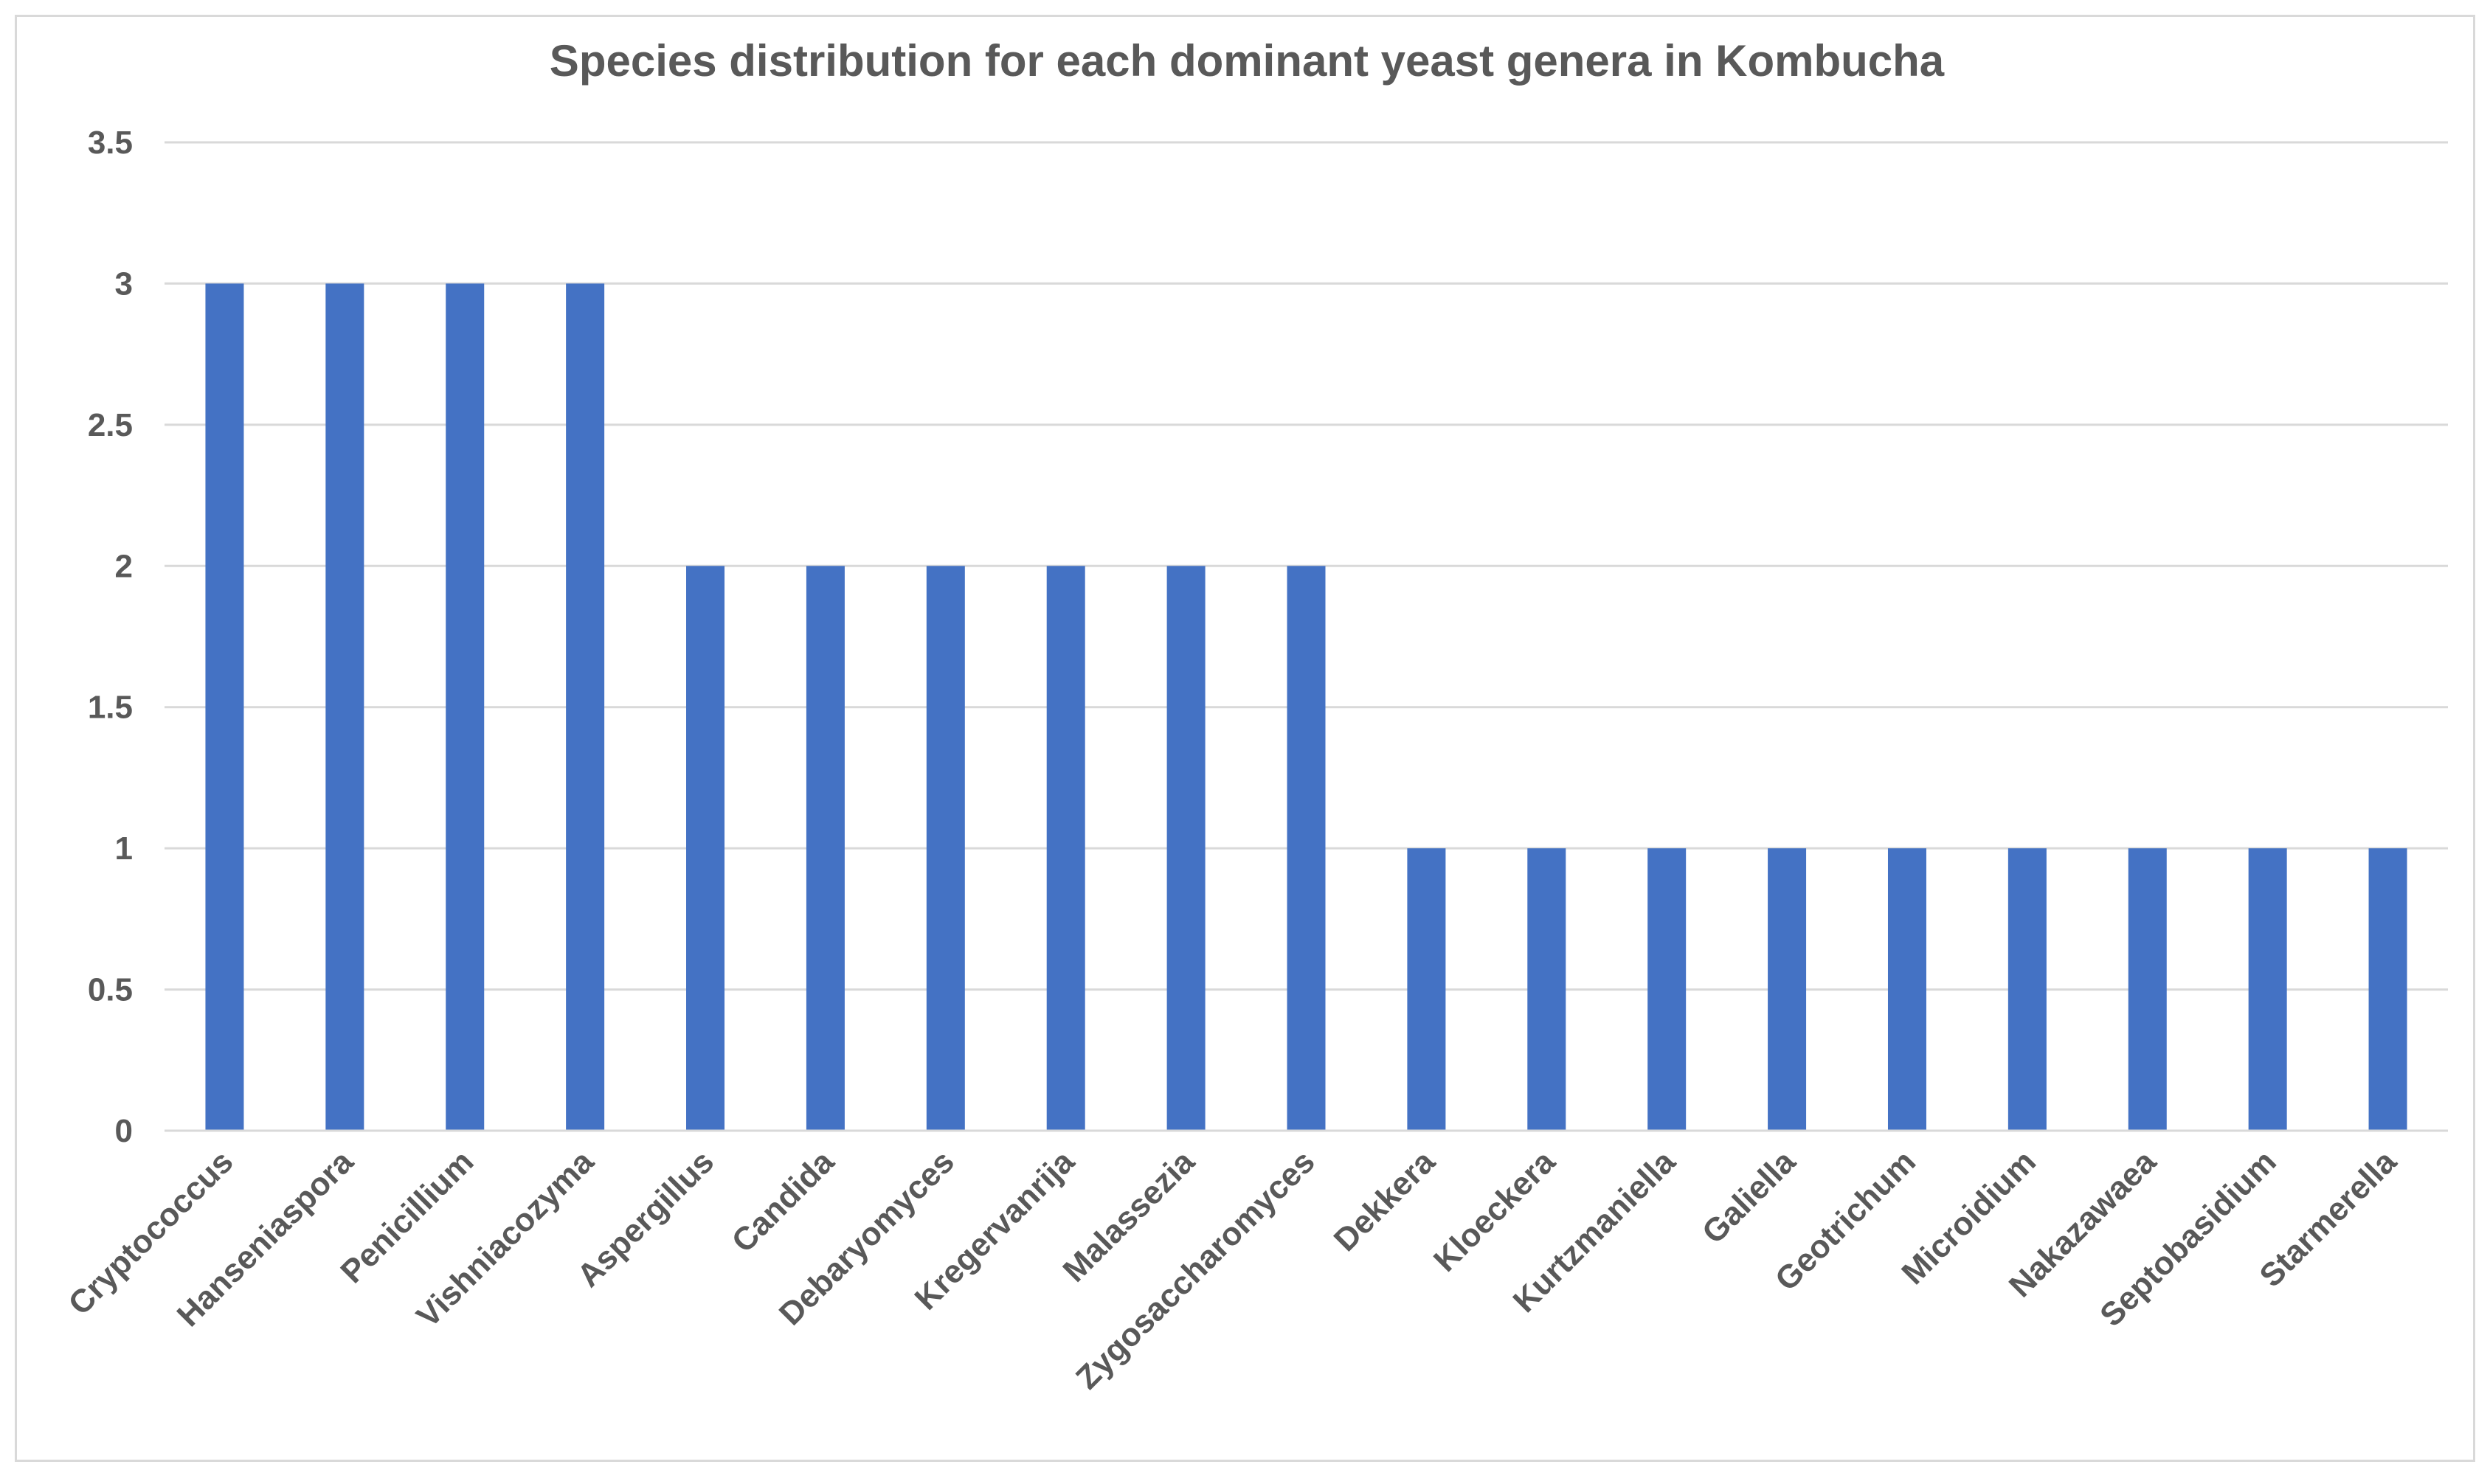 The image size is (2490, 1484). What do you see at coordinates (1546, 989) in the screenshot?
I see `bar-kloeckera` at bounding box center [1546, 989].